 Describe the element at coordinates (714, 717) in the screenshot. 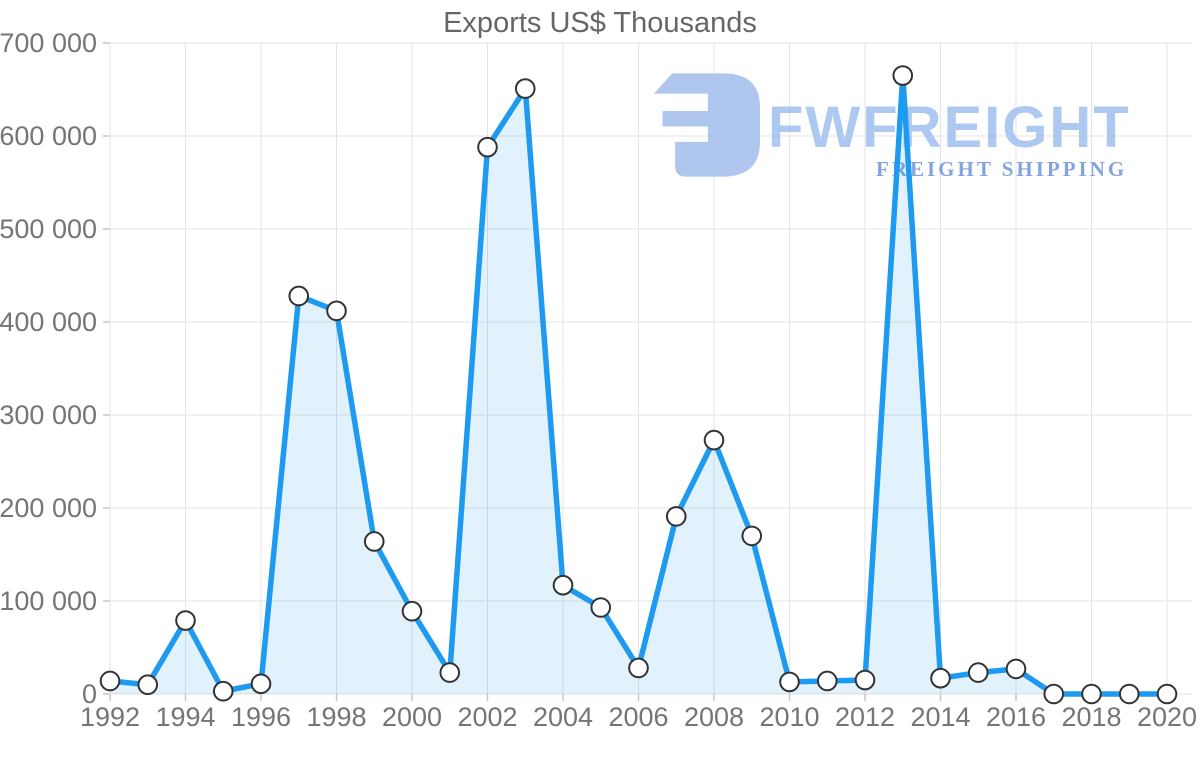

I see `svg-text: 2008` at that location.